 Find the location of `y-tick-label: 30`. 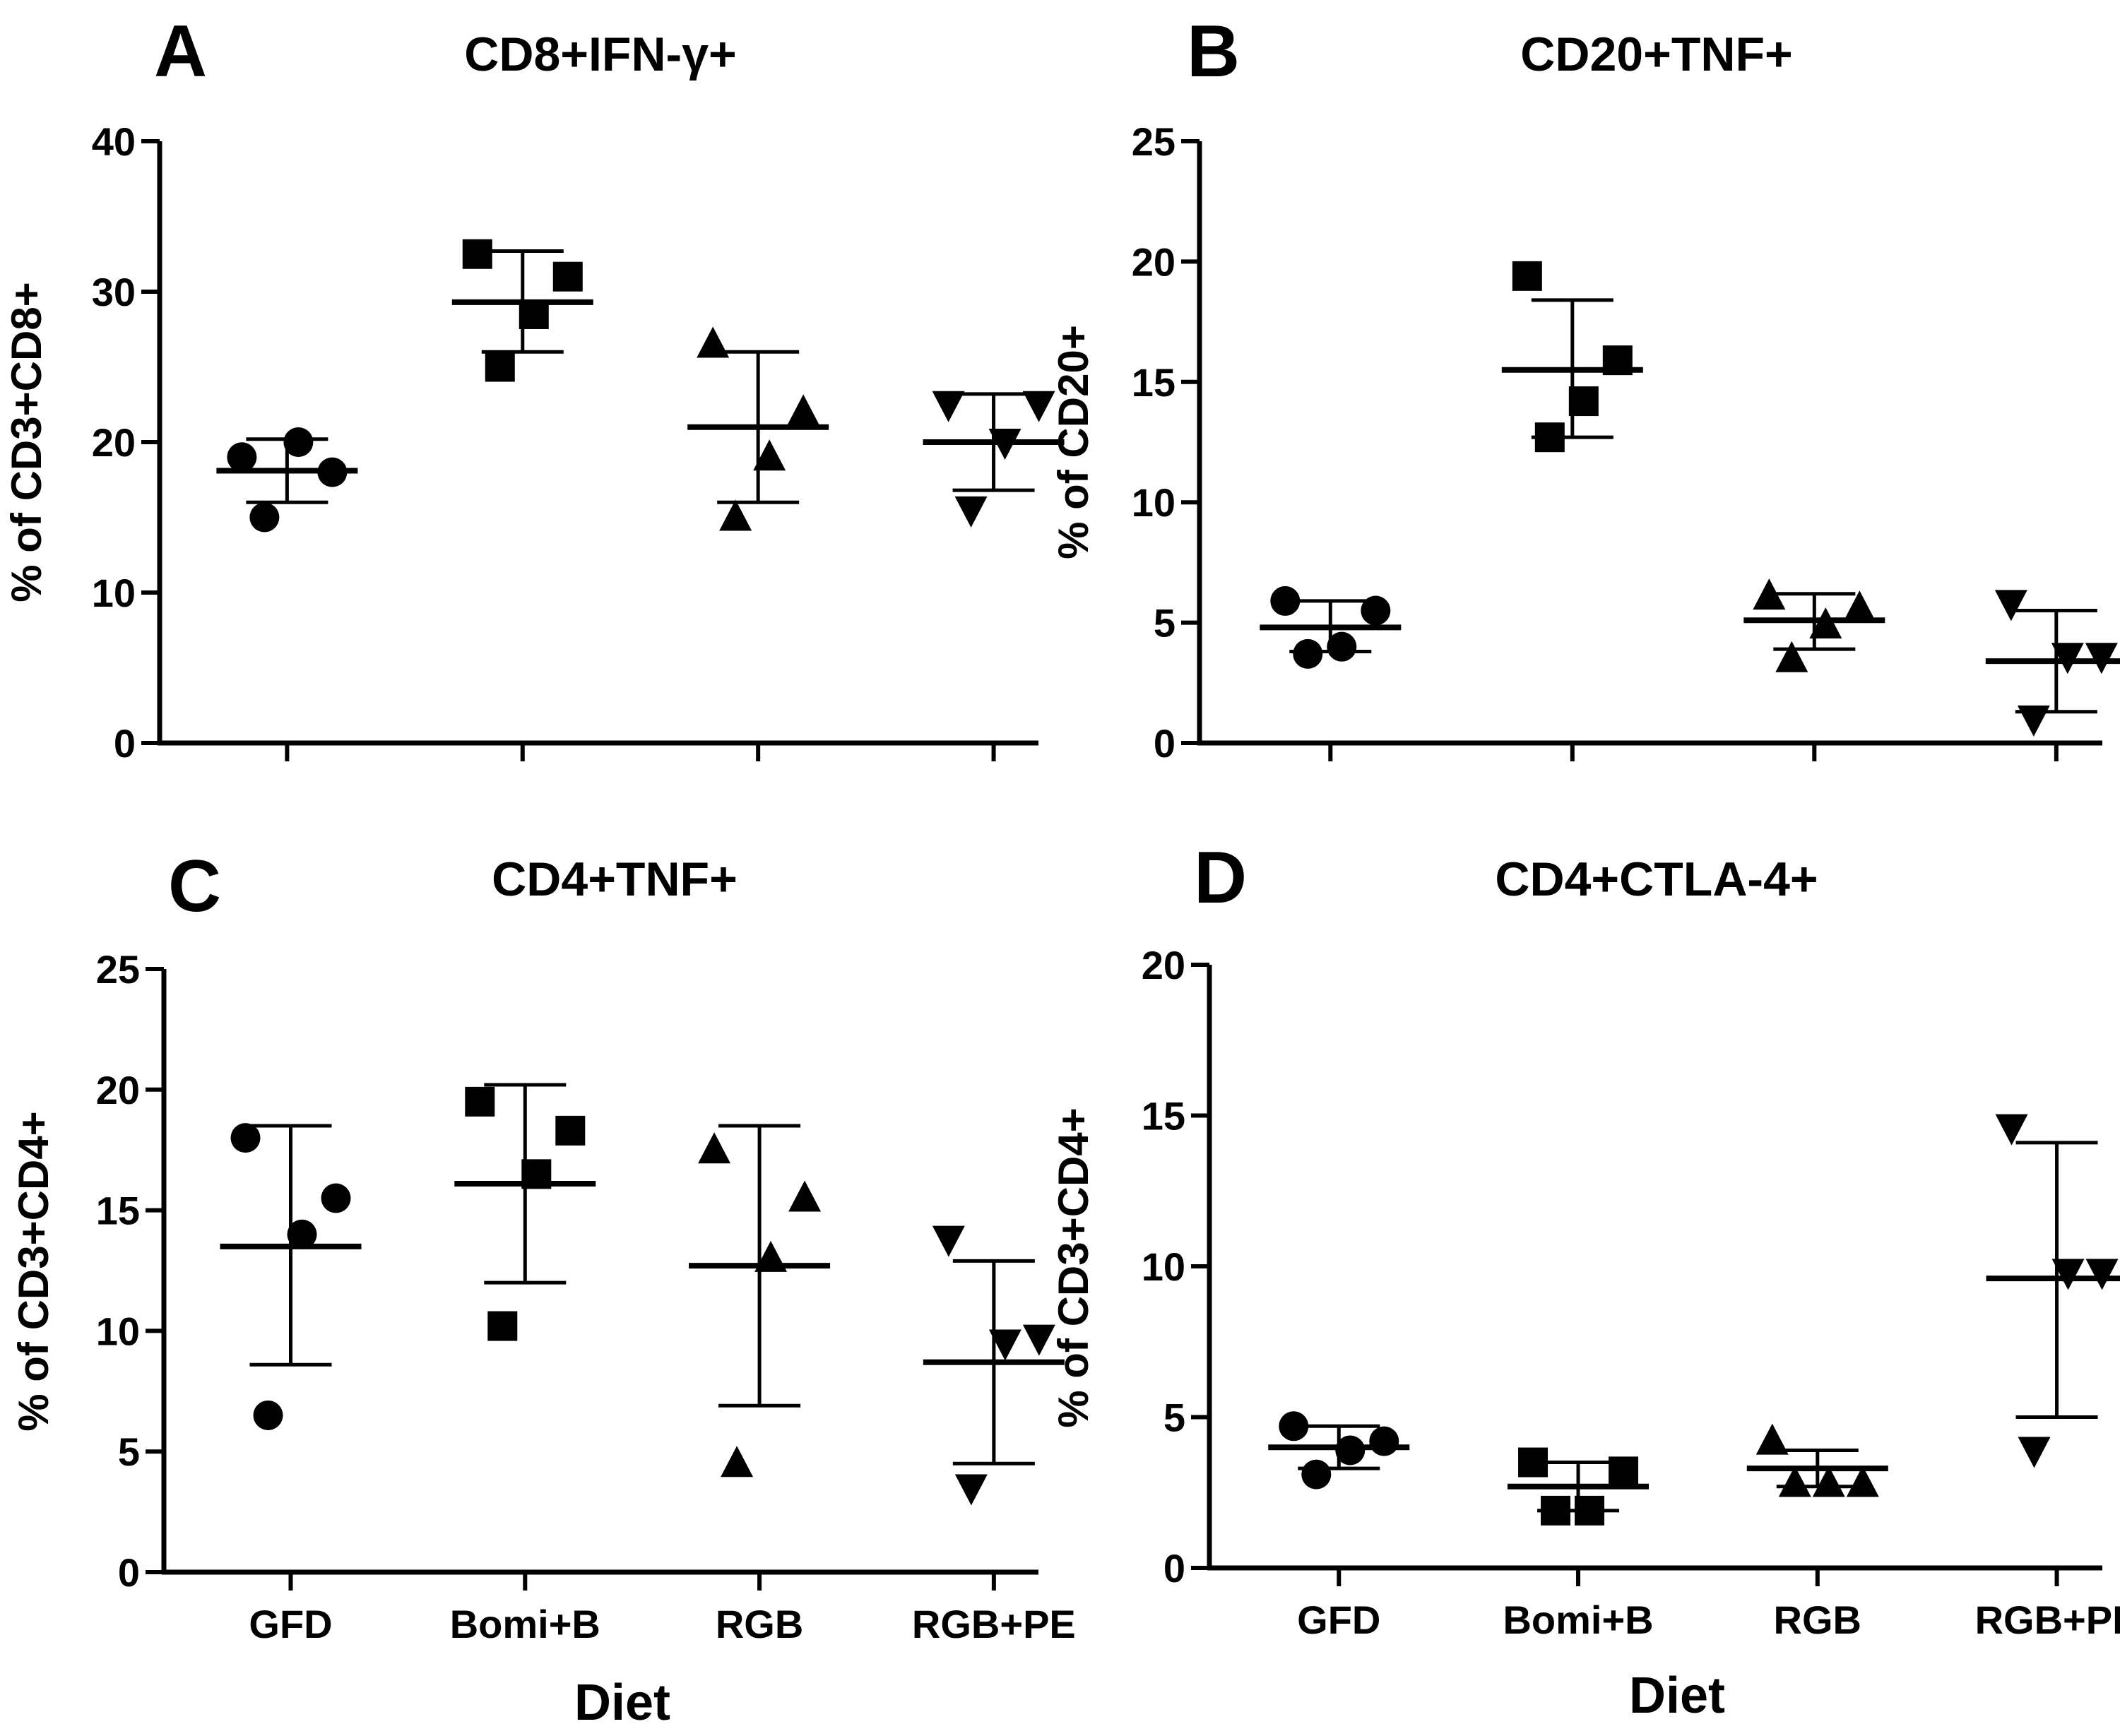

y-tick-label: 30 is located at coordinates (114, 292).